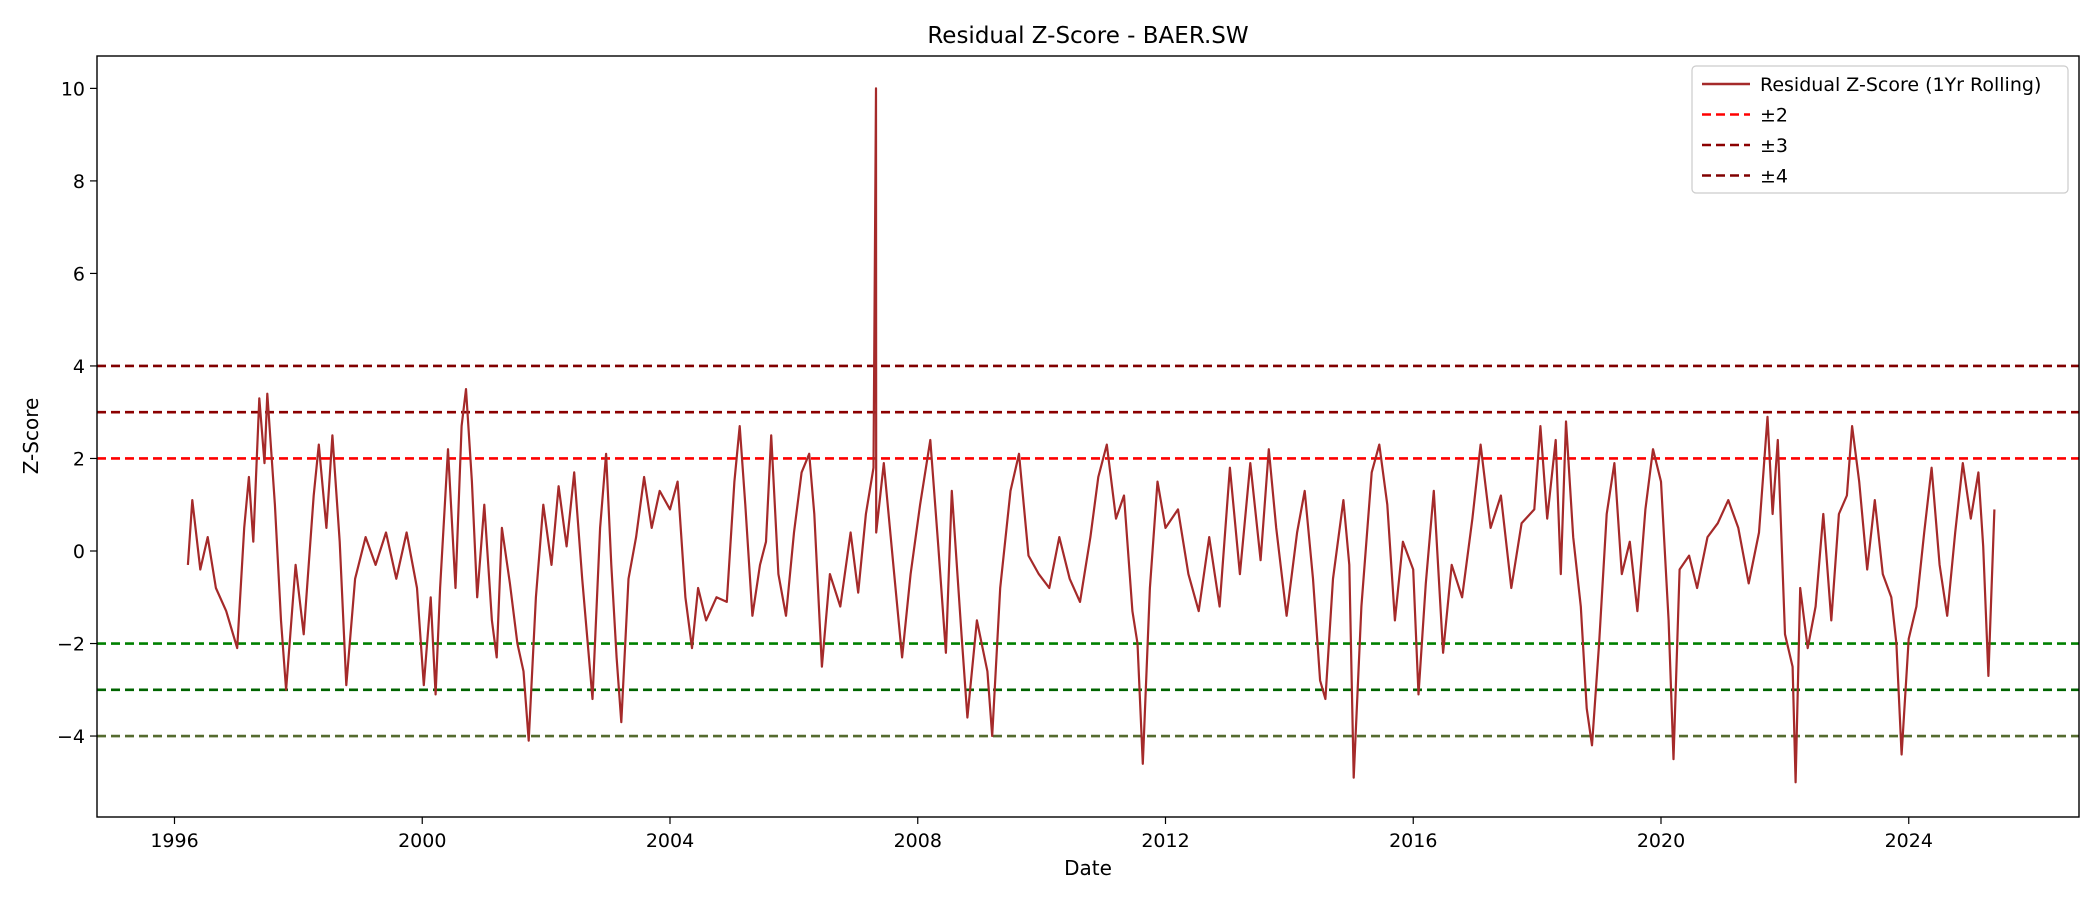  Describe the element at coordinates (1041, 834) in the screenshot. I see `x-axis: 1996 2000 2004 2008 2012 2016 2020 2024` at that location.